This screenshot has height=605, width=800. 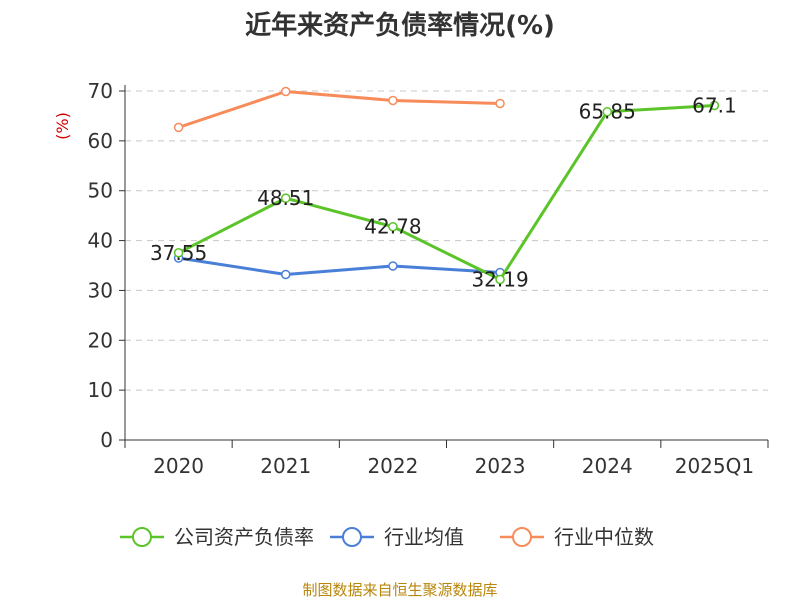 I want to click on legend: 公司资产负债率 行业均值 行业中位数, so click(x=387, y=537).